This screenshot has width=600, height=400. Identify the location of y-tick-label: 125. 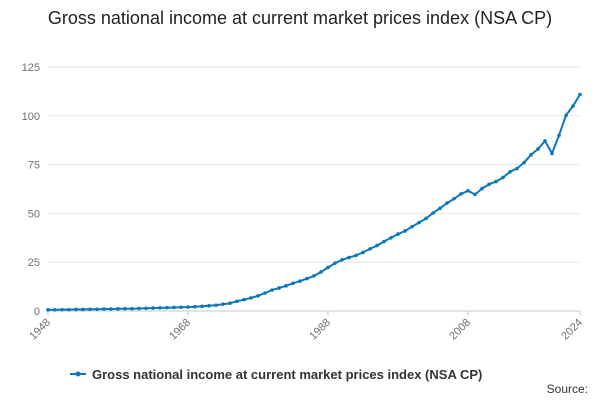
(31, 68).